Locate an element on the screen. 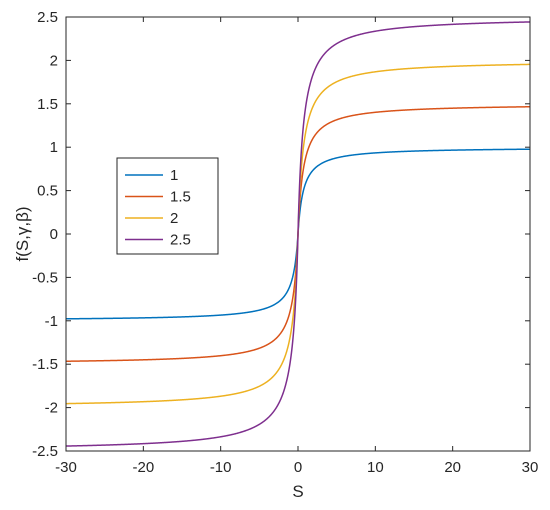  legend-label: 1.5 is located at coordinates (180, 197).